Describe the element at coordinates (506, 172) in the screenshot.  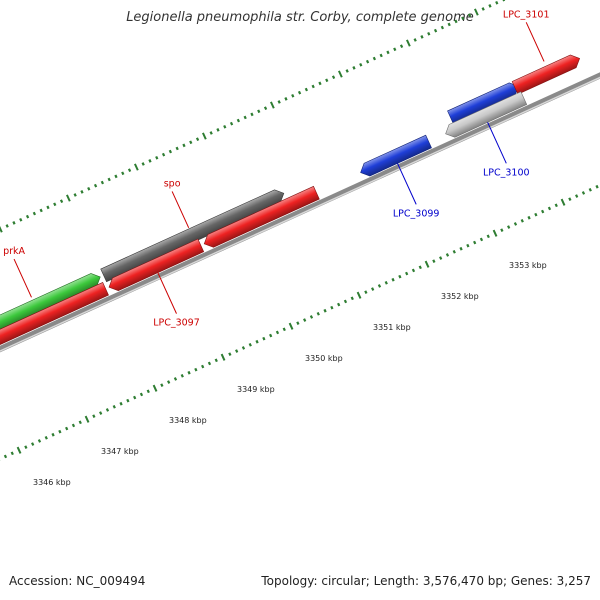
I see `gene-label: LPC_3100` at that location.